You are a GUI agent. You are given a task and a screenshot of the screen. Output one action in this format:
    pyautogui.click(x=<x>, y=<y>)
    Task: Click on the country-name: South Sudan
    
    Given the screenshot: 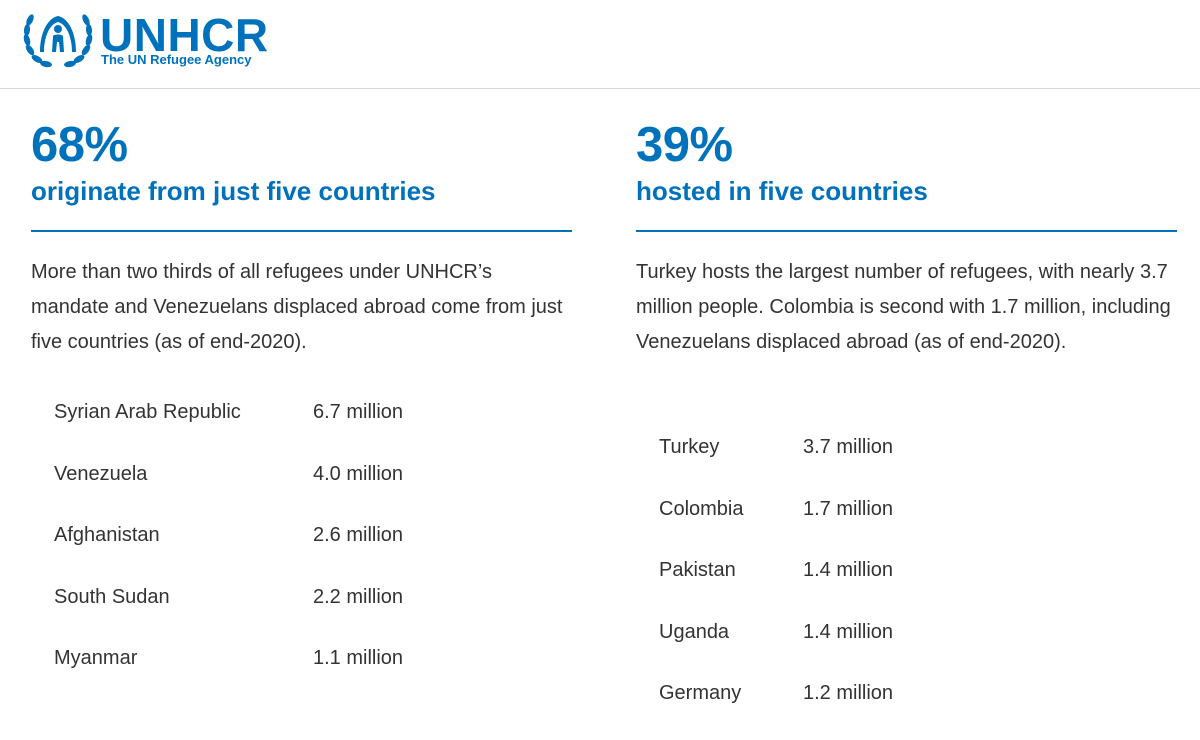 What is the action you would take?
    pyautogui.click(x=112, y=596)
    